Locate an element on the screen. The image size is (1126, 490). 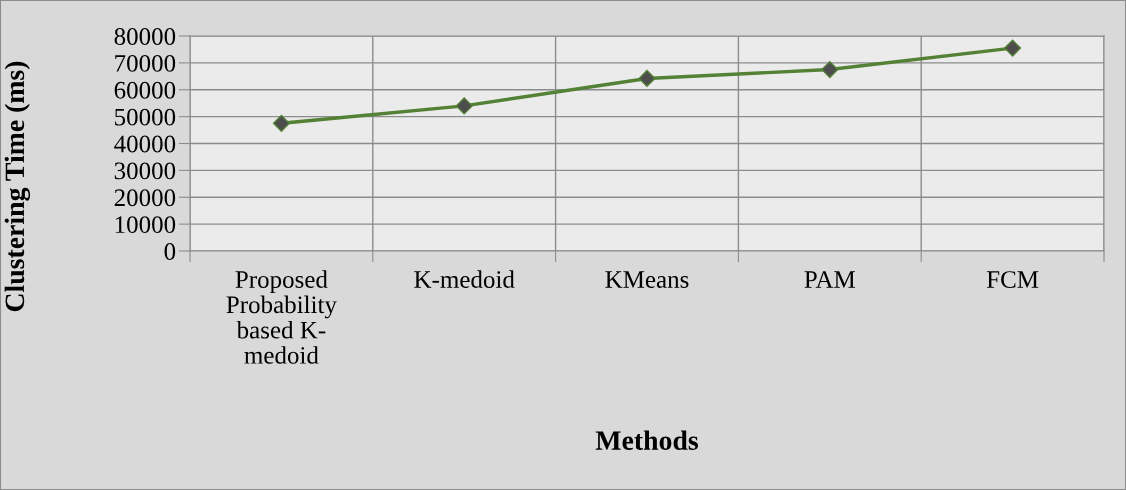
y-tick-label: 30000 is located at coordinates (145, 171).